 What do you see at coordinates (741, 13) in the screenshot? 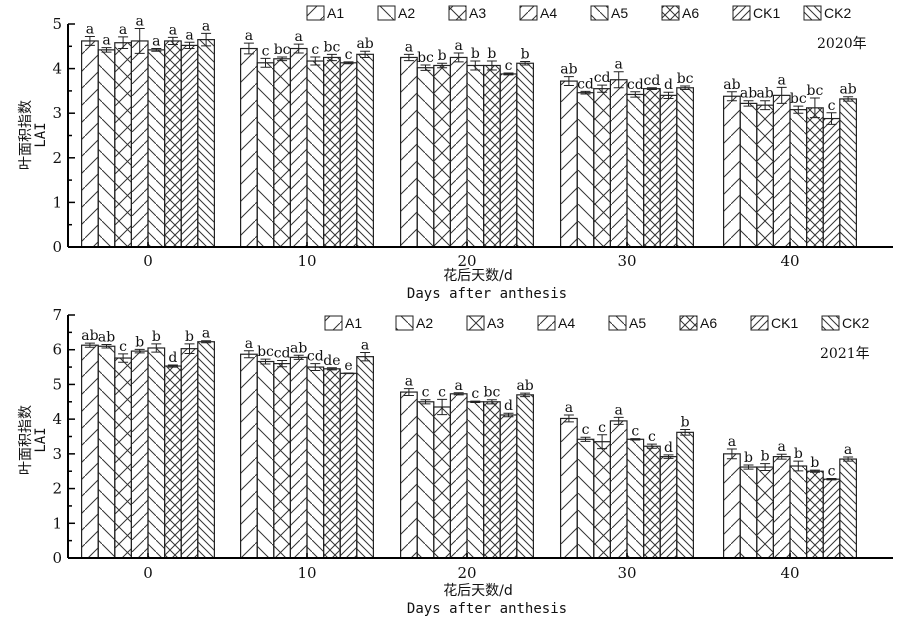
I see `legend-swatch-ck1` at bounding box center [741, 13].